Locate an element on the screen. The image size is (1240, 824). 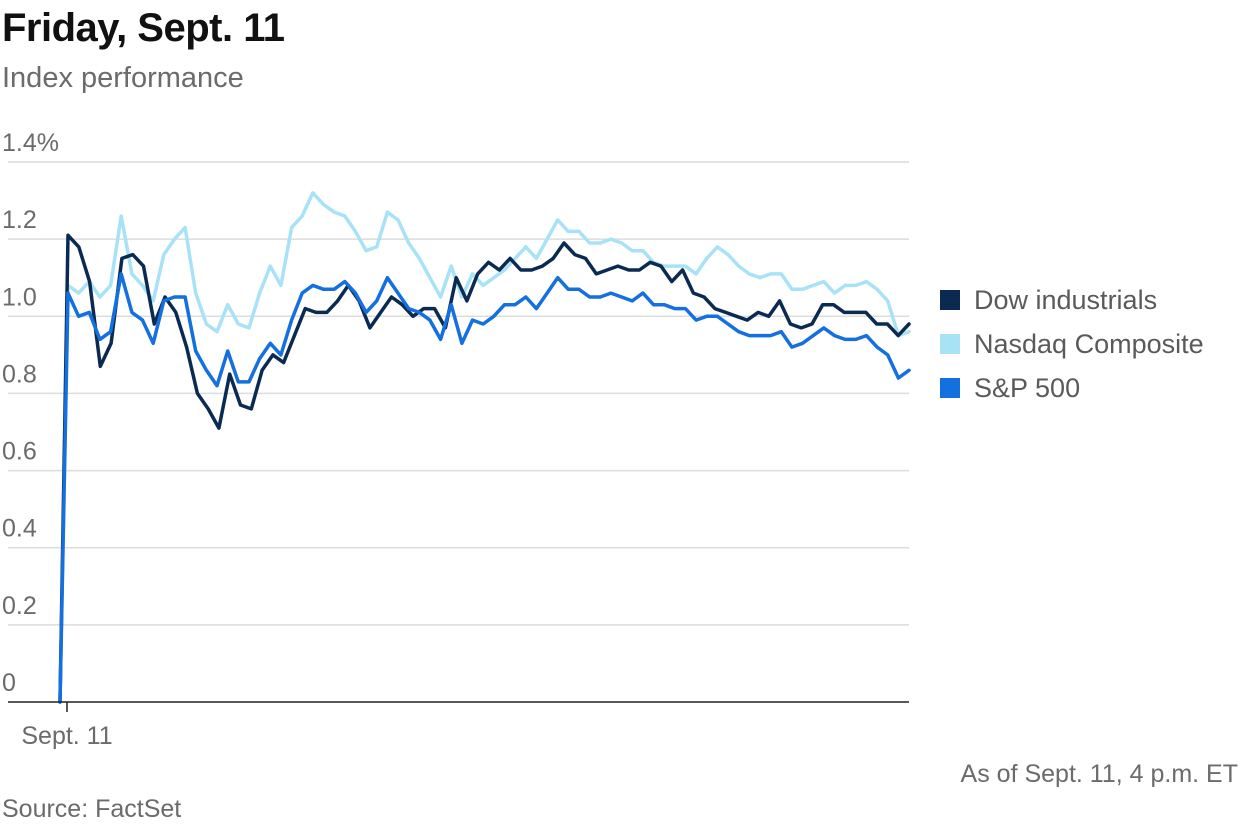
legend-label: S&P 500 is located at coordinates (1027, 387).